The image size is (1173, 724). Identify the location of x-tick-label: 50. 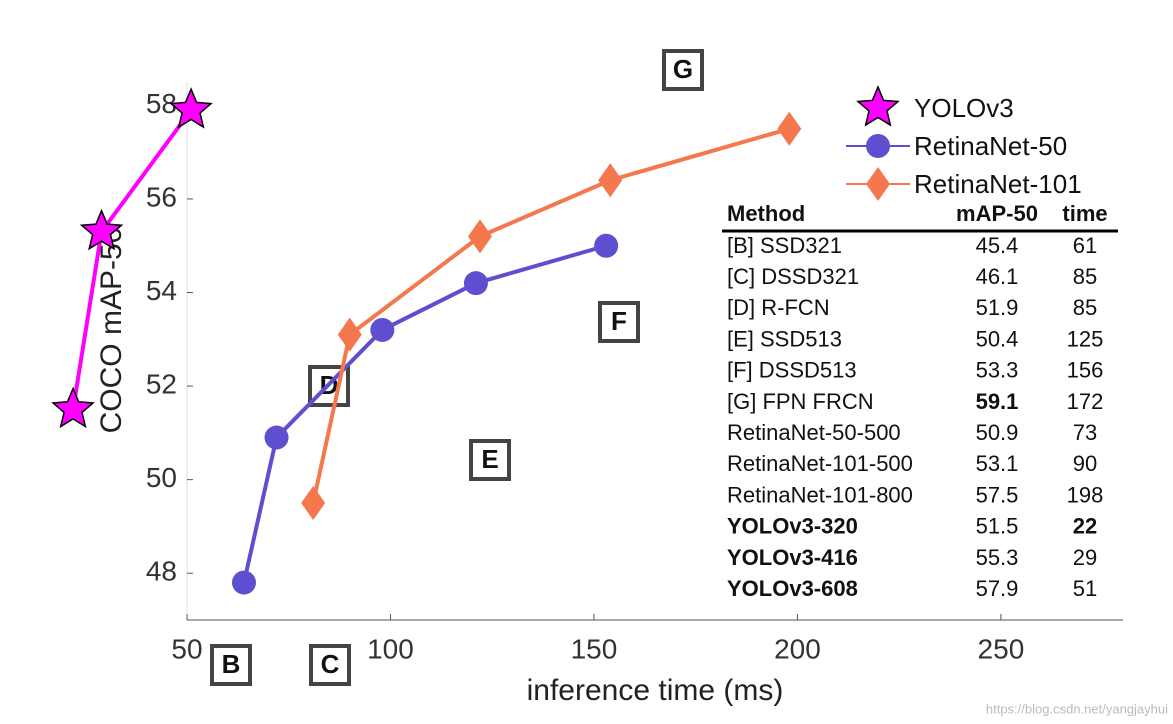
(186, 648).